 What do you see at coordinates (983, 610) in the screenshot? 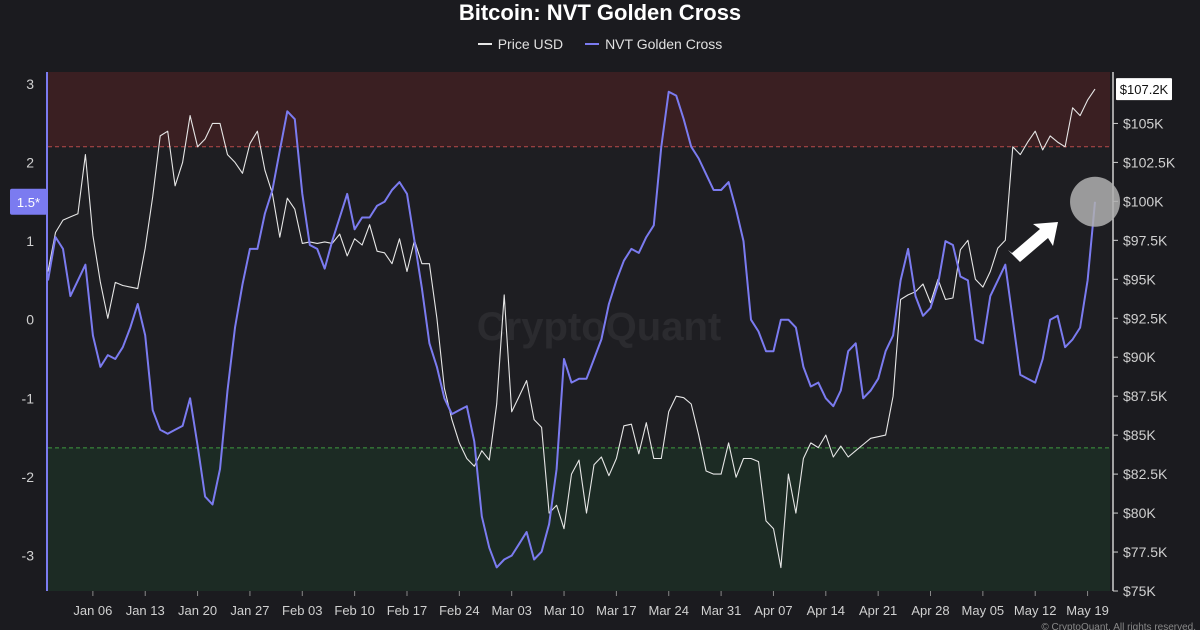
I see `x-tick-label: May 05` at bounding box center [983, 610].